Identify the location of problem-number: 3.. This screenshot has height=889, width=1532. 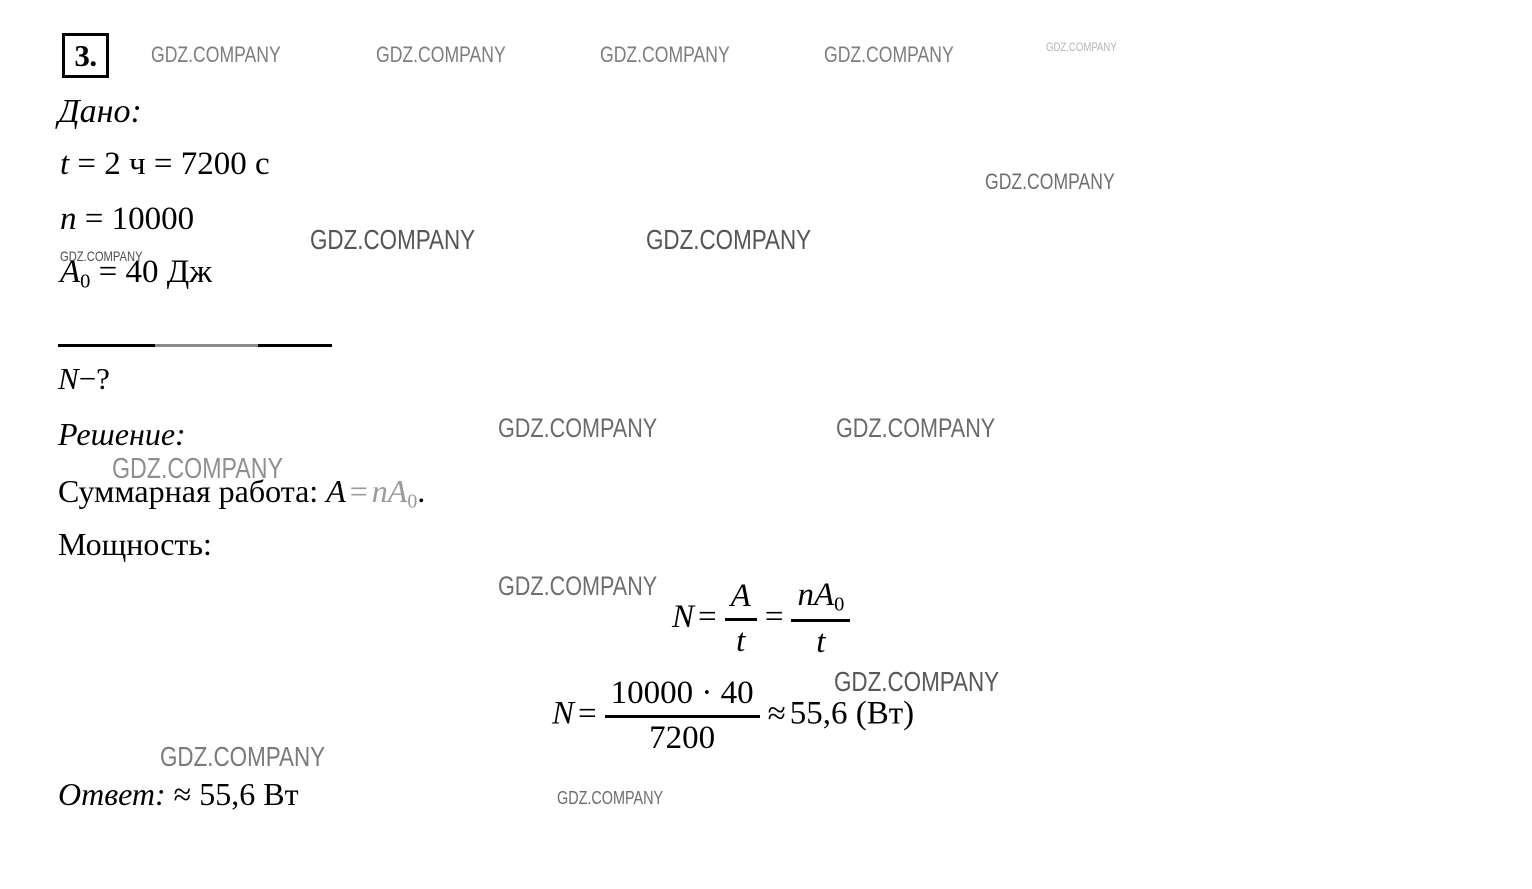
(85, 55).